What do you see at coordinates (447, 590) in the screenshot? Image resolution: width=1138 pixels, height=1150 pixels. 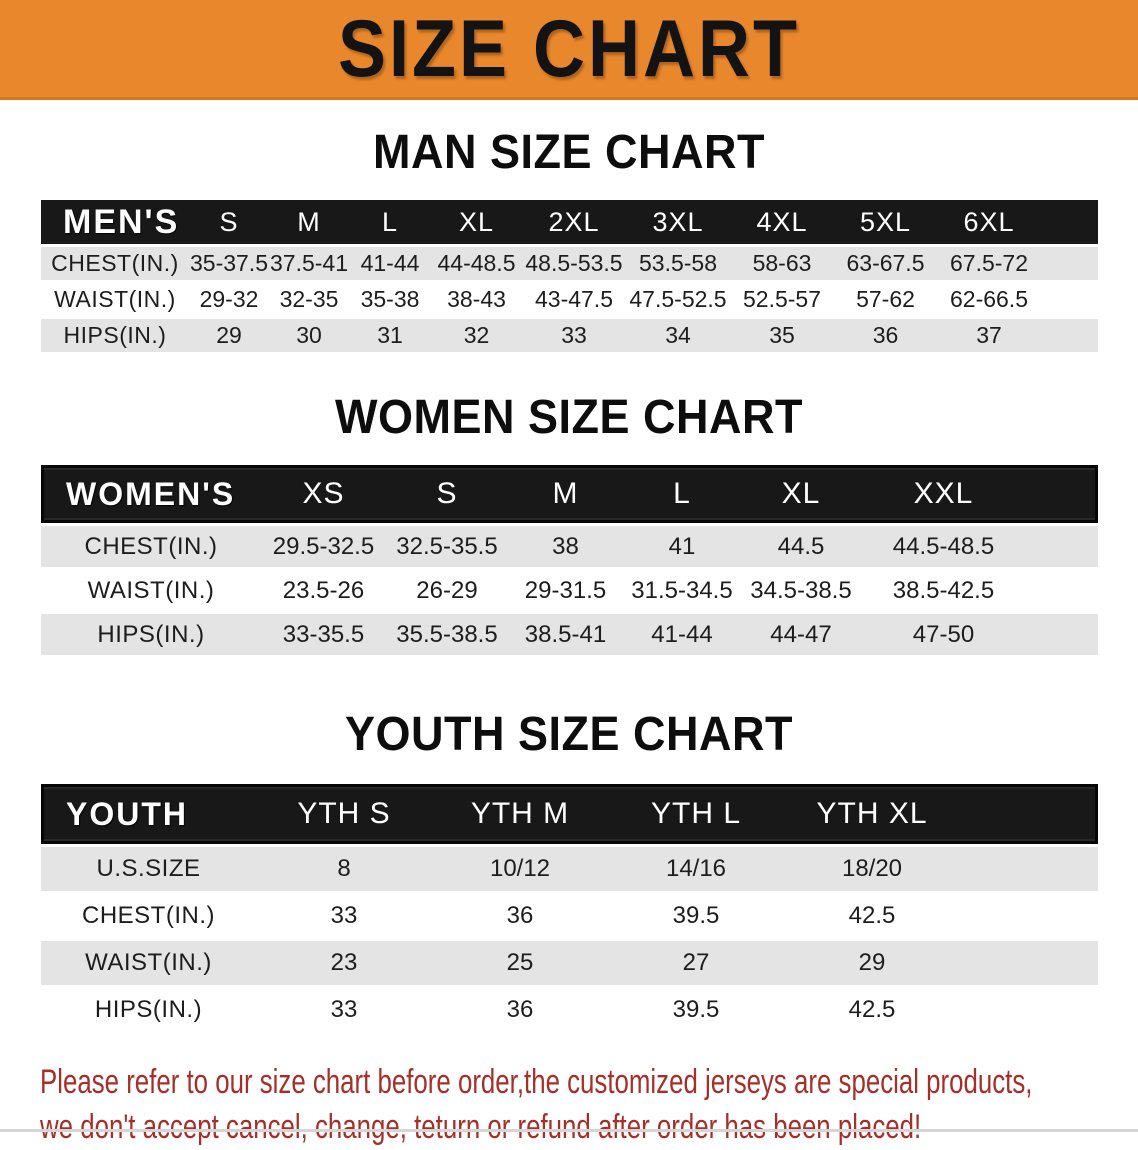 I see `size-value-cell: 26-29` at bounding box center [447, 590].